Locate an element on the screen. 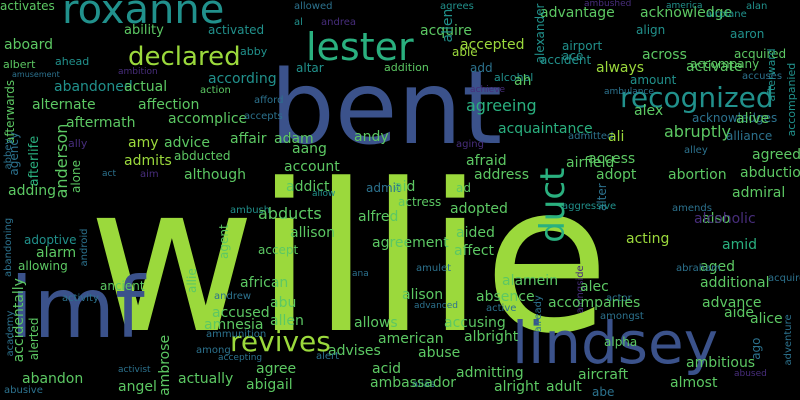 This screenshot has width=800, height=400. word-accepts: accepts is located at coordinates (263, 116).